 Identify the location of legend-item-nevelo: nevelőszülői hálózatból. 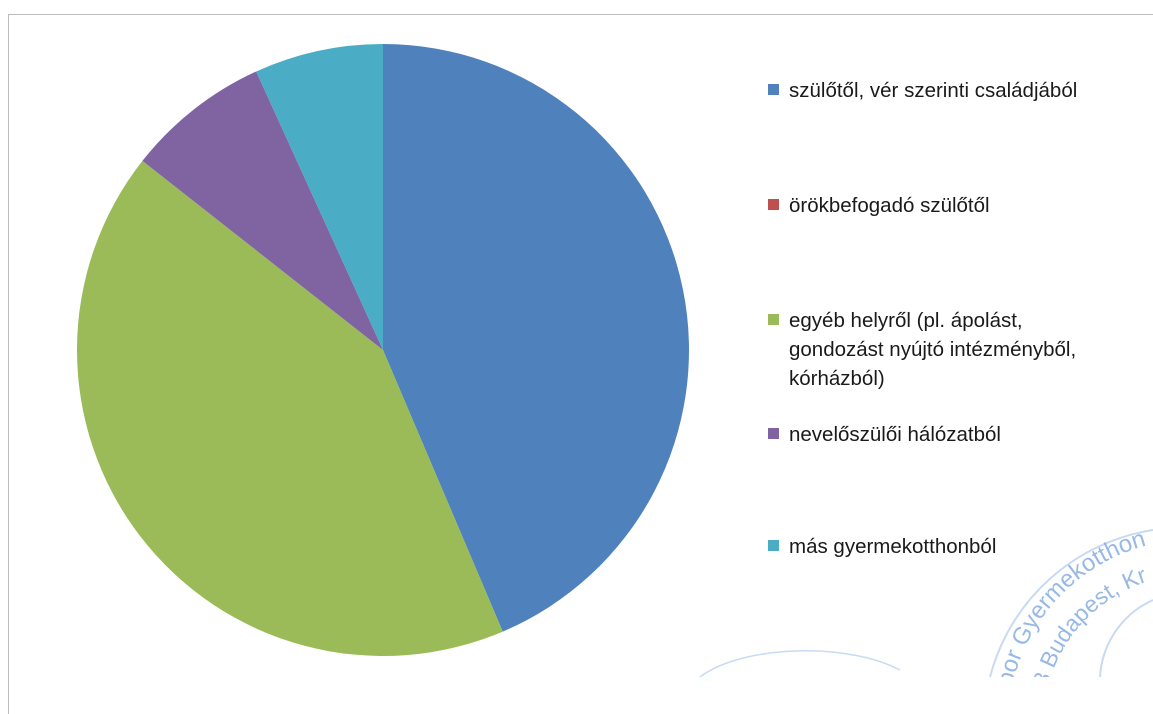
(956, 434).